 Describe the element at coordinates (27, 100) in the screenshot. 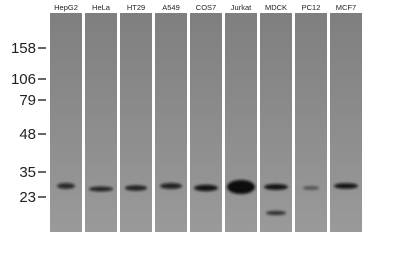

I see `marker-label: 79` at that location.